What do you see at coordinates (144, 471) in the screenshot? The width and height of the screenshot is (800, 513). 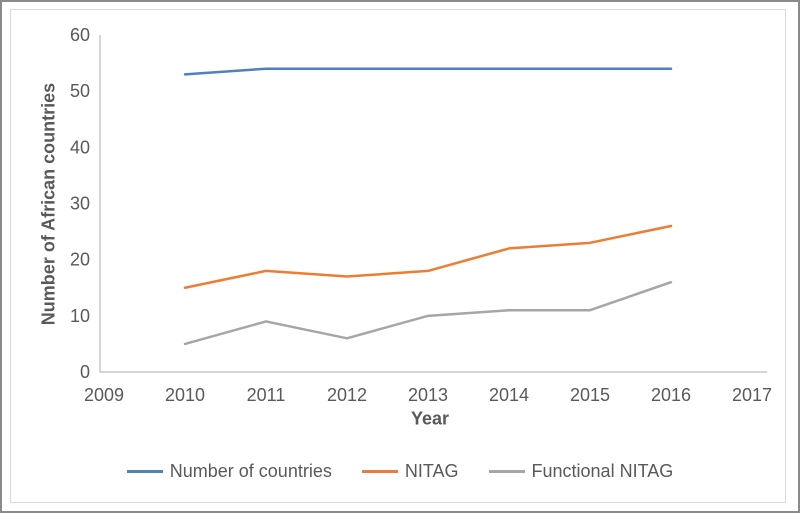 I see `legend-line-swatch-blue` at bounding box center [144, 471].